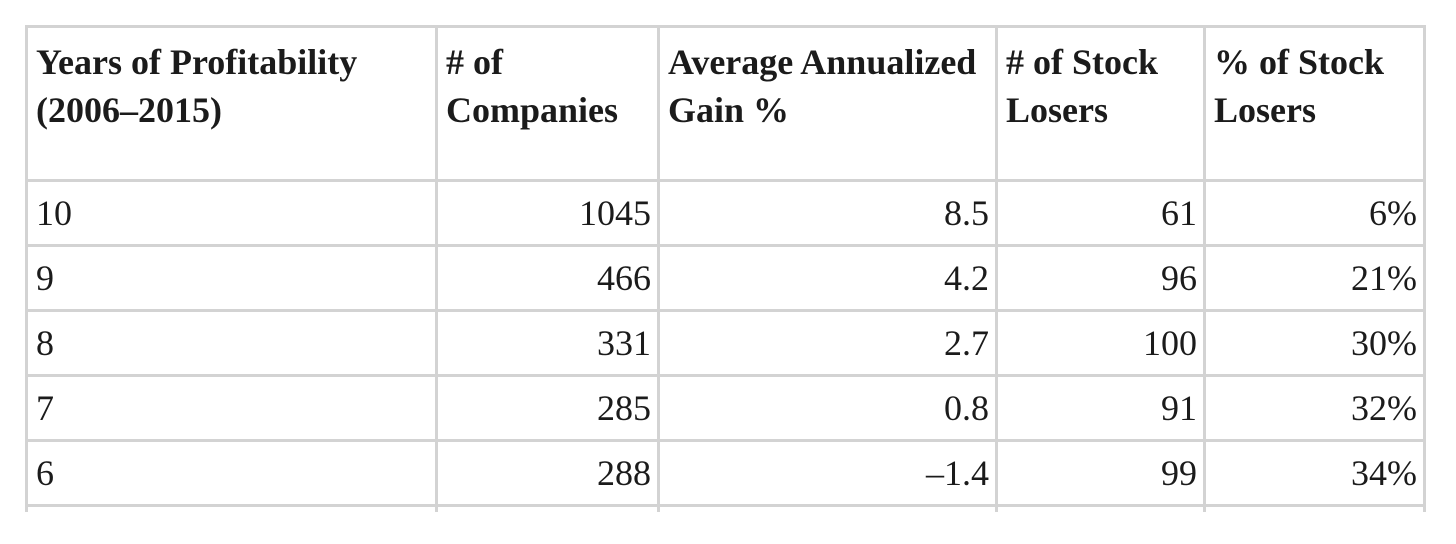 The height and width of the screenshot is (544, 1456). I want to click on cell-avg-gain: 4.2, so click(827, 278).